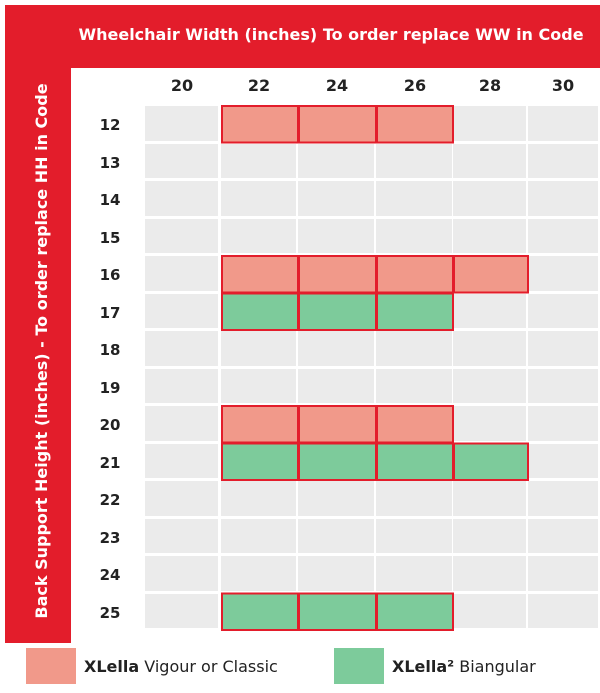 Image resolution: width=600 pixels, height=693 pixels. I want to click on legend-label-xlella-vigour: XLella Vigour or Classic, so click(181, 666).